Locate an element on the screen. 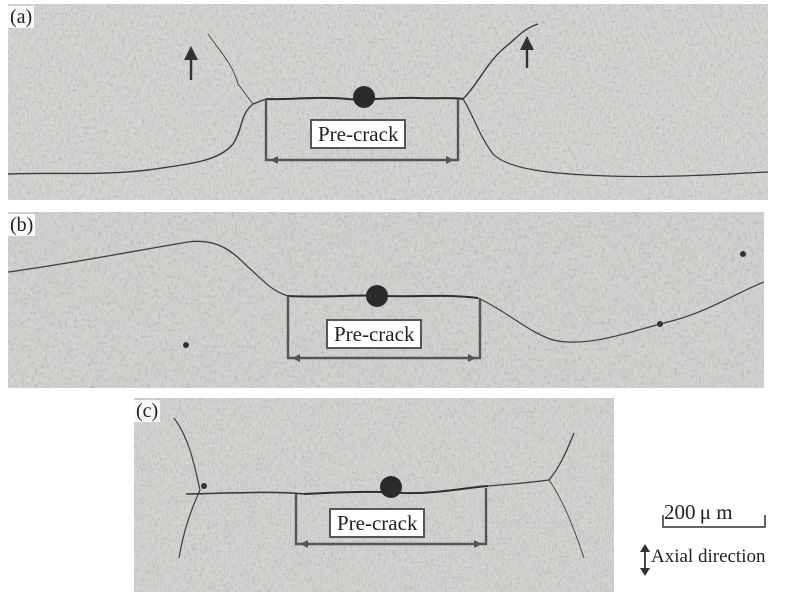 This screenshot has width=789, height=600. axial-direction-label: Axial direction is located at coordinates (708, 556).